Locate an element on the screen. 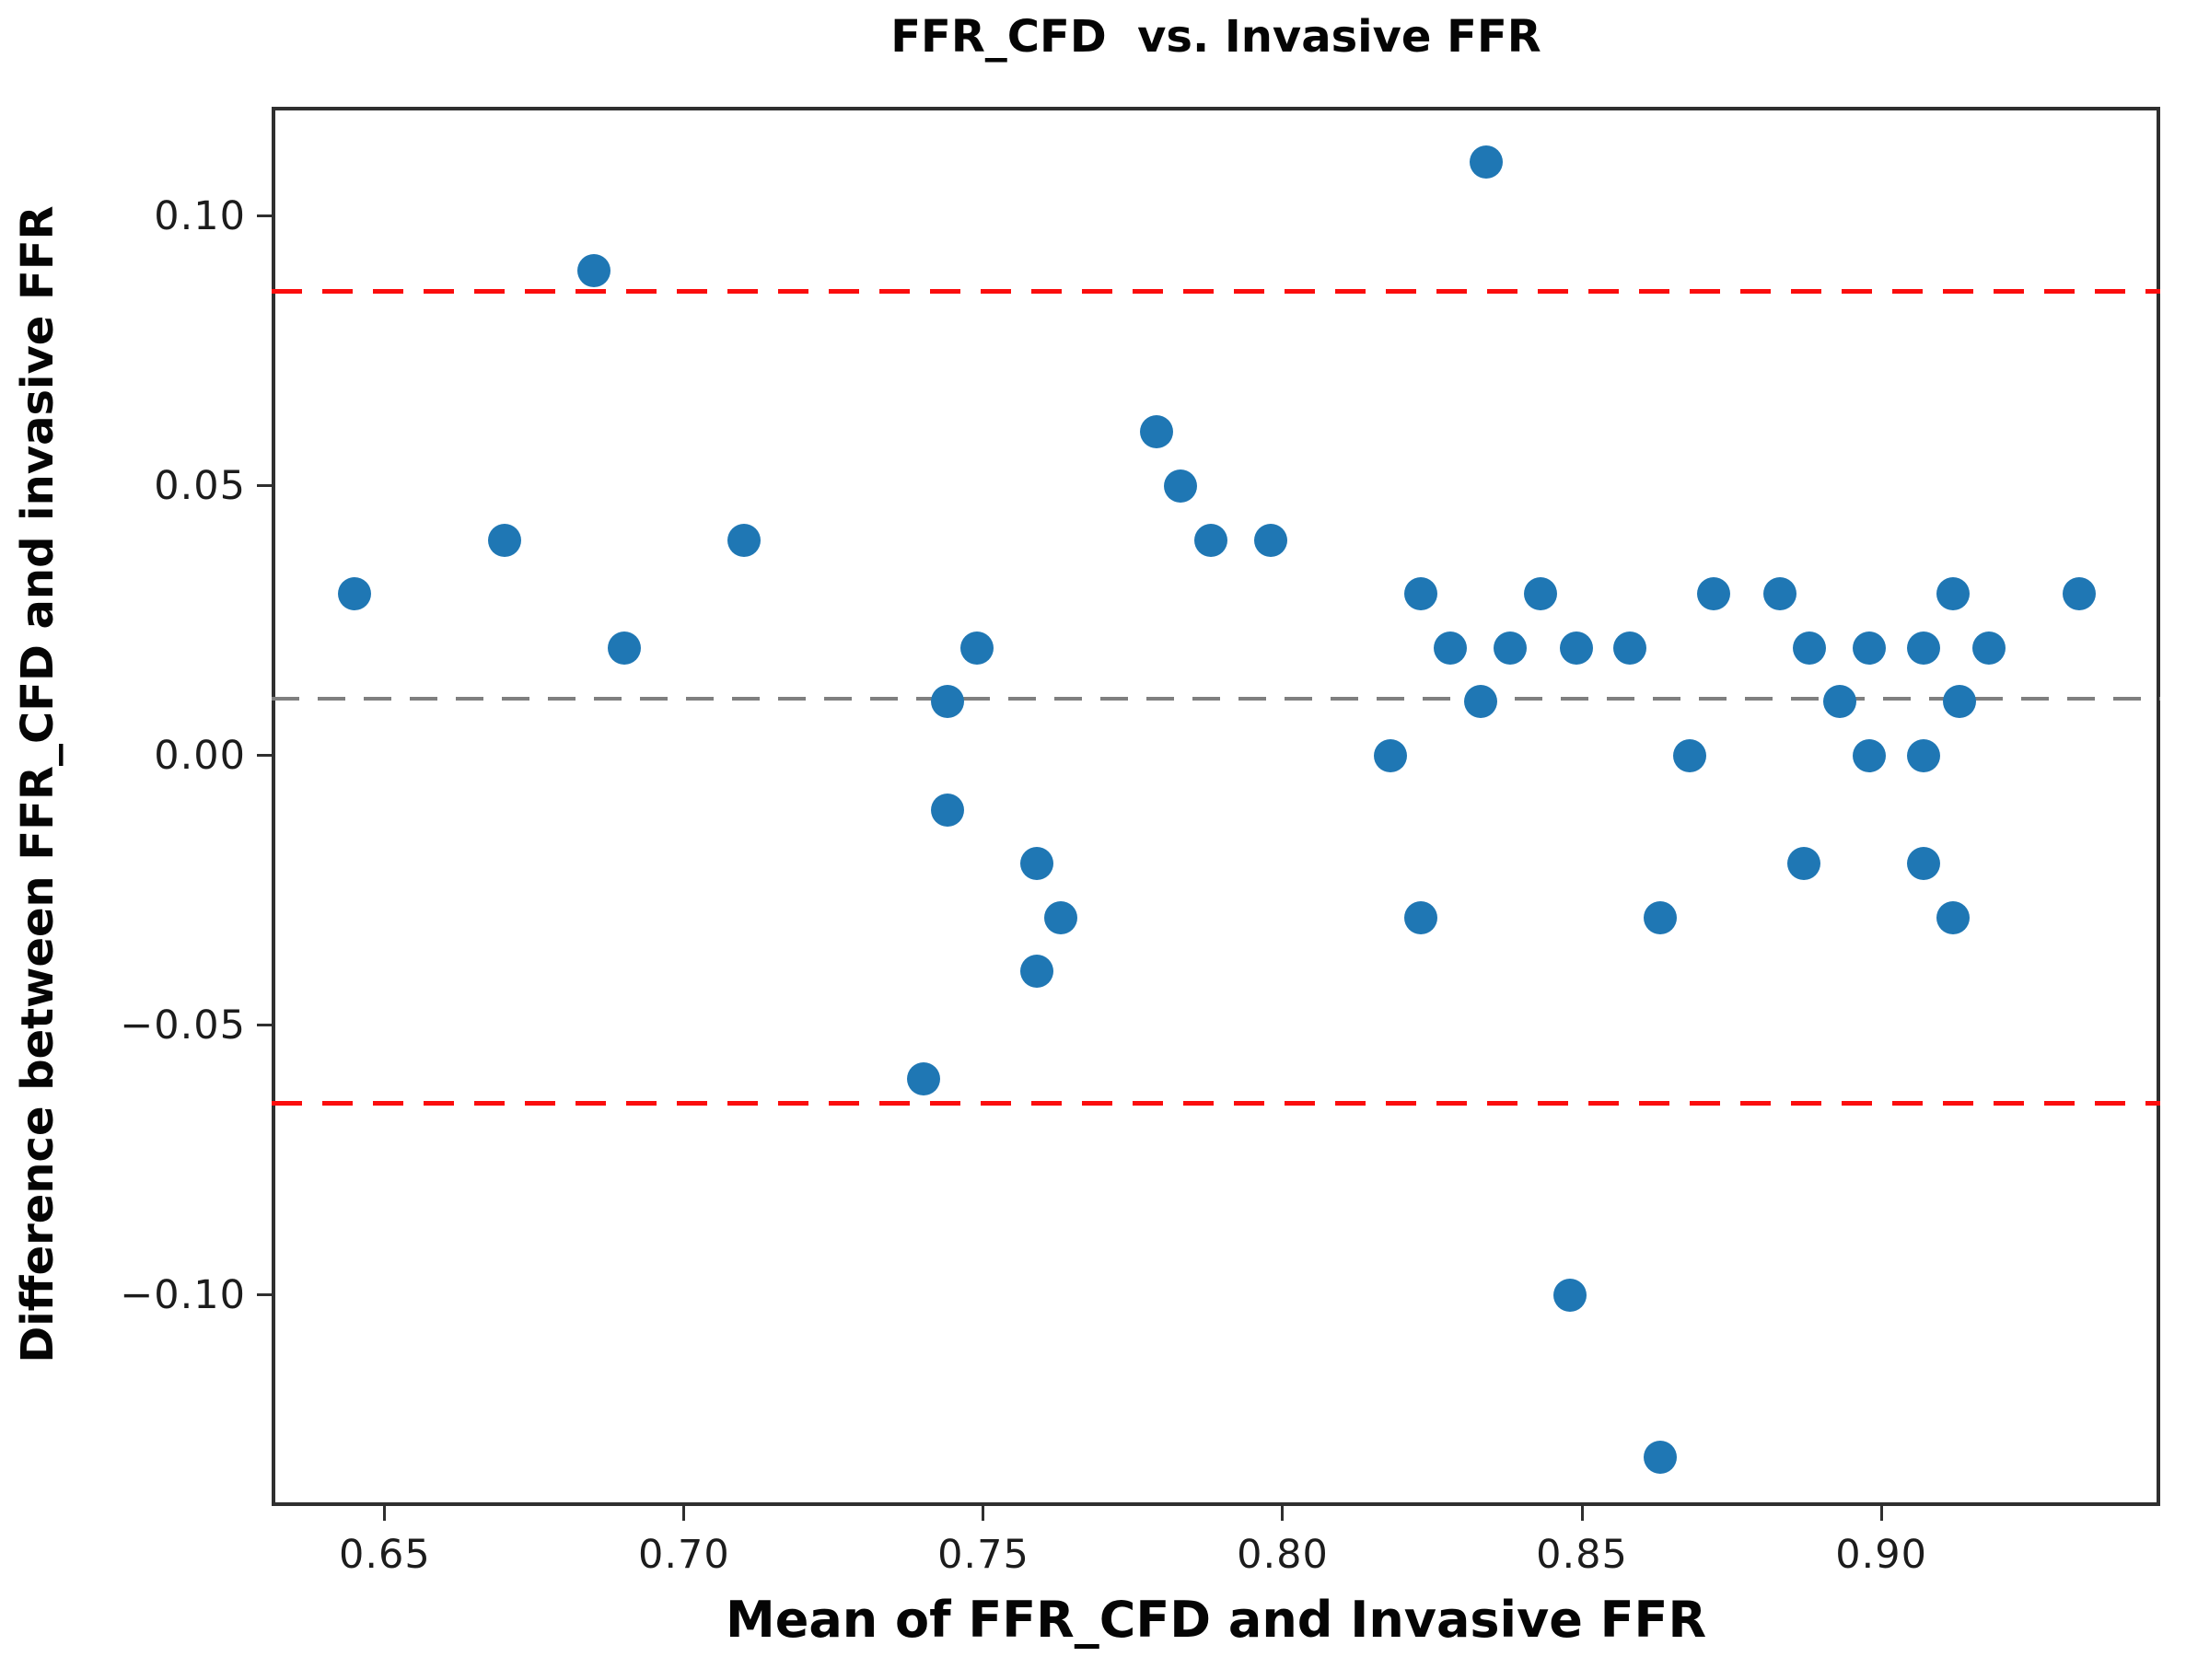 The image size is (2186, 1680). chart-title: FFR_CFD vs. Invasive FFR is located at coordinates (1215, 37).